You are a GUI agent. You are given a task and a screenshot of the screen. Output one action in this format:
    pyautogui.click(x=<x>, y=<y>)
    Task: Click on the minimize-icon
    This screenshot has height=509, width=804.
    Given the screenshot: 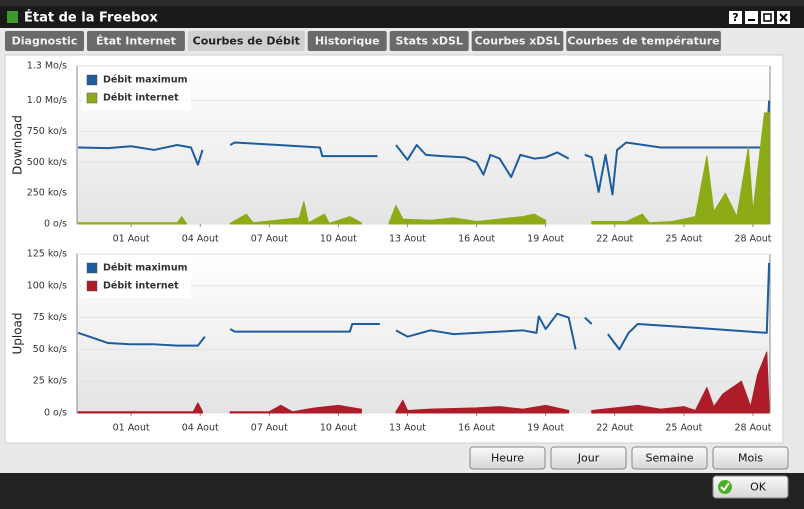 What is the action you would take?
    pyautogui.click(x=751, y=20)
    